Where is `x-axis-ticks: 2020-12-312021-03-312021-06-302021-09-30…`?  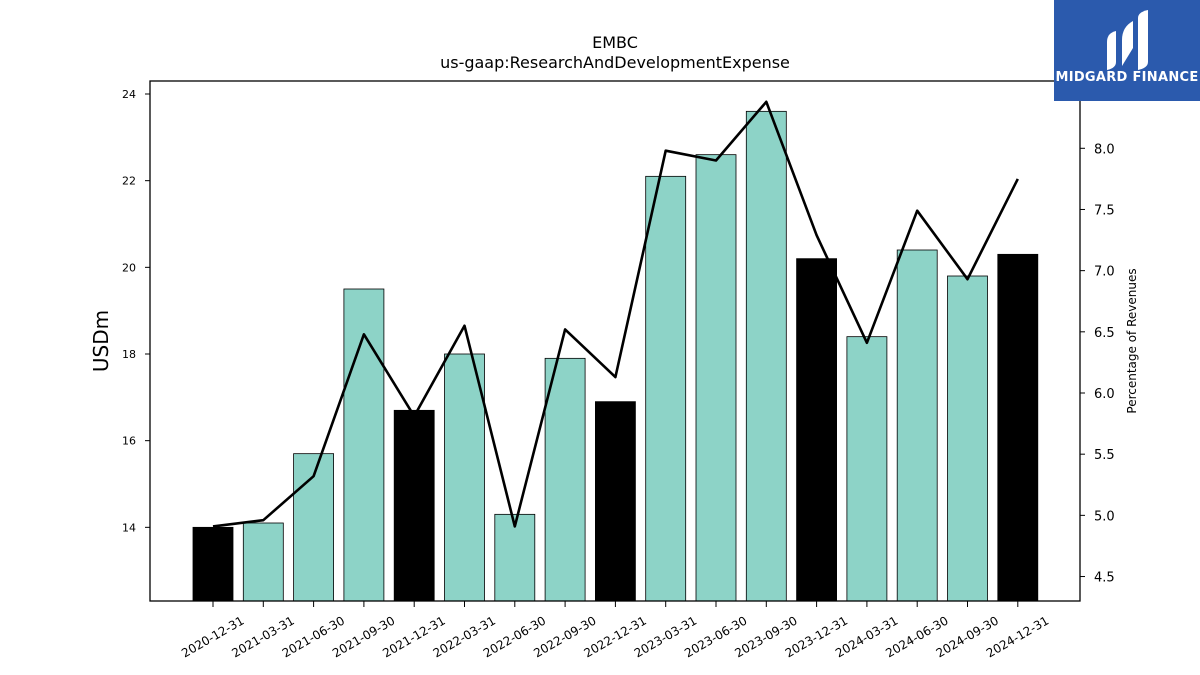 x-axis-ticks: 2020-12-312021-03-312021-06-302021-09-30… is located at coordinates (615, 630).